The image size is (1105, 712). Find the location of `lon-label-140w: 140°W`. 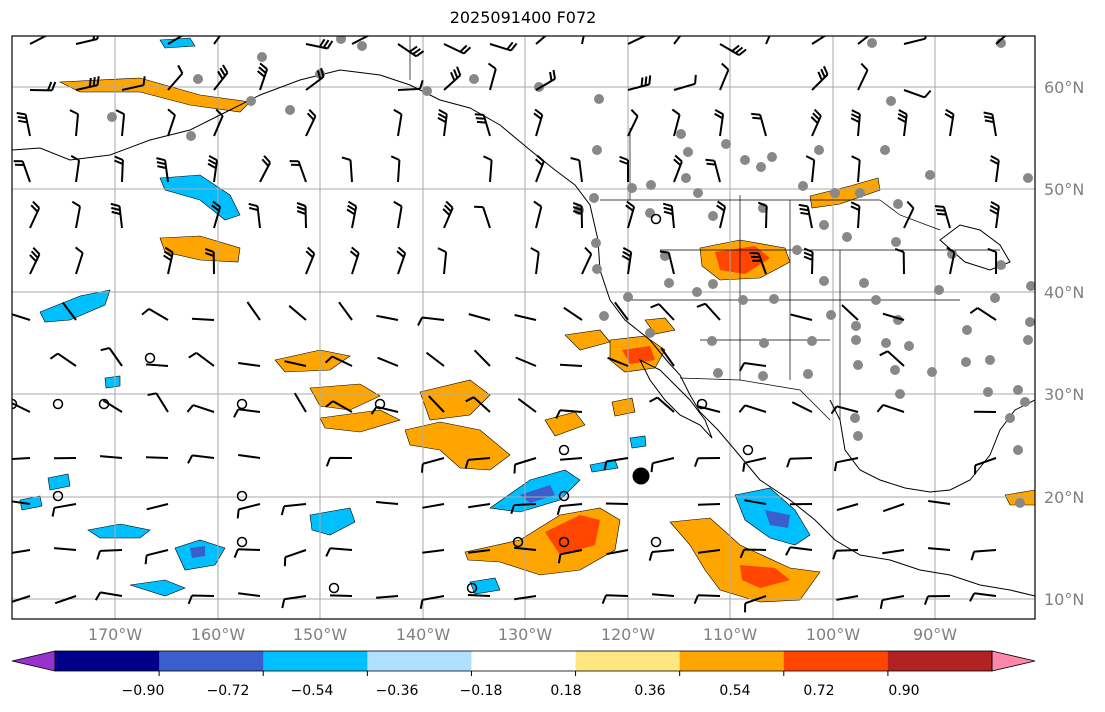

lon-label-140w: 140°W is located at coordinates (423, 634).